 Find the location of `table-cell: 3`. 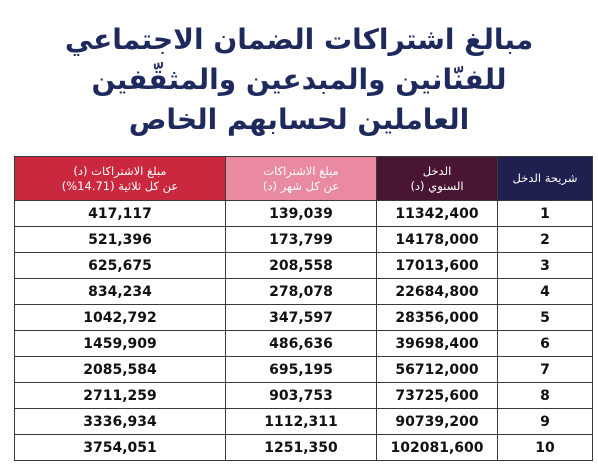

table-cell: 3 is located at coordinates (545, 265).